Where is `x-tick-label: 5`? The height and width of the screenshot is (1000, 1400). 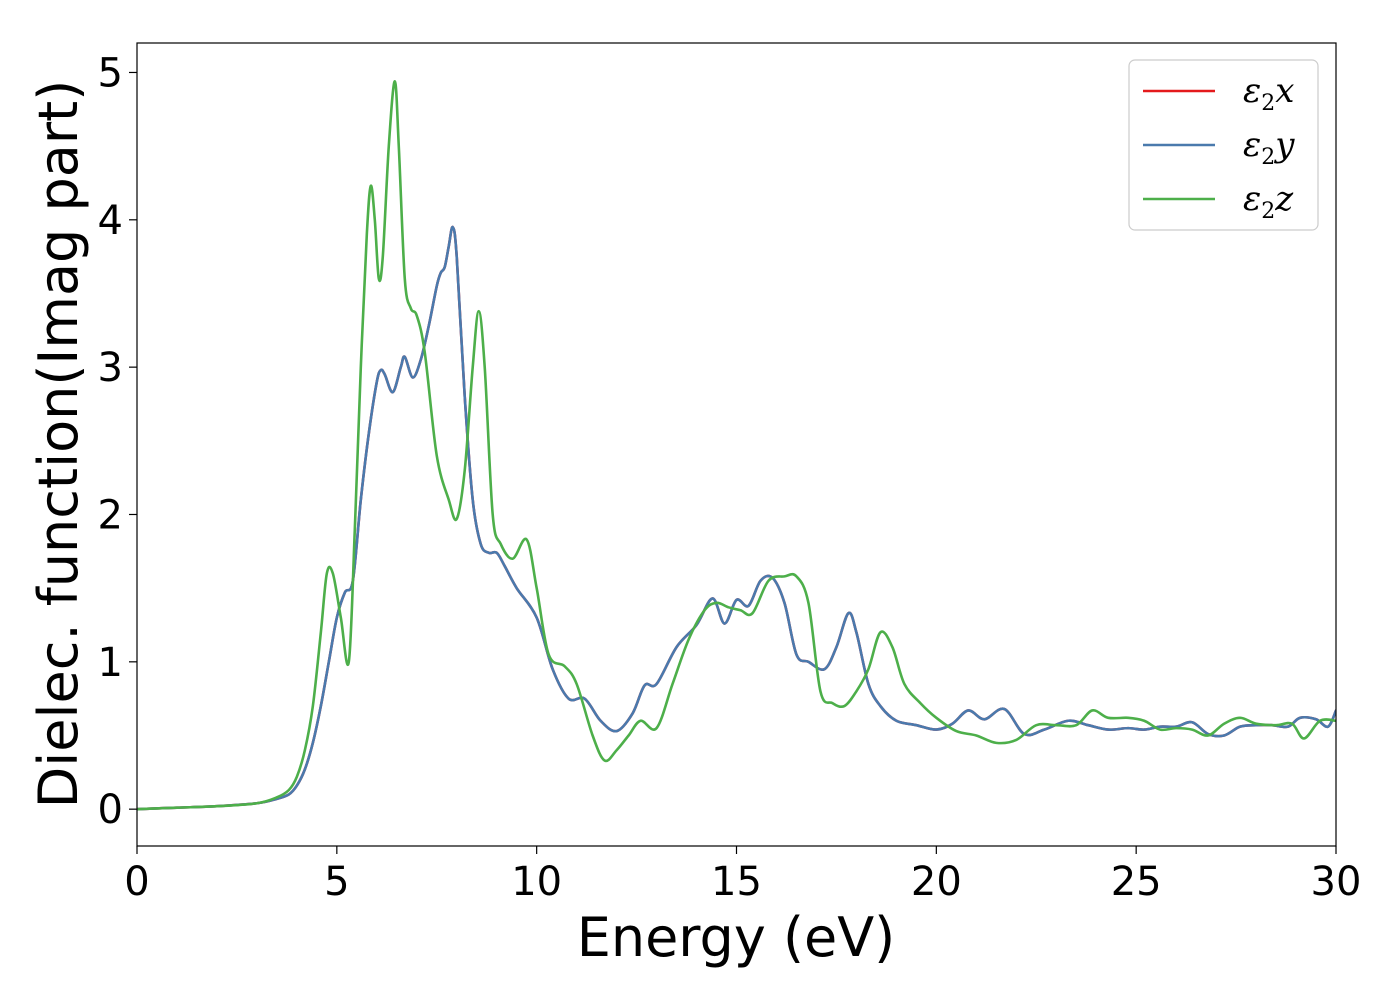
x-tick-label: 5 is located at coordinates (336, 882).